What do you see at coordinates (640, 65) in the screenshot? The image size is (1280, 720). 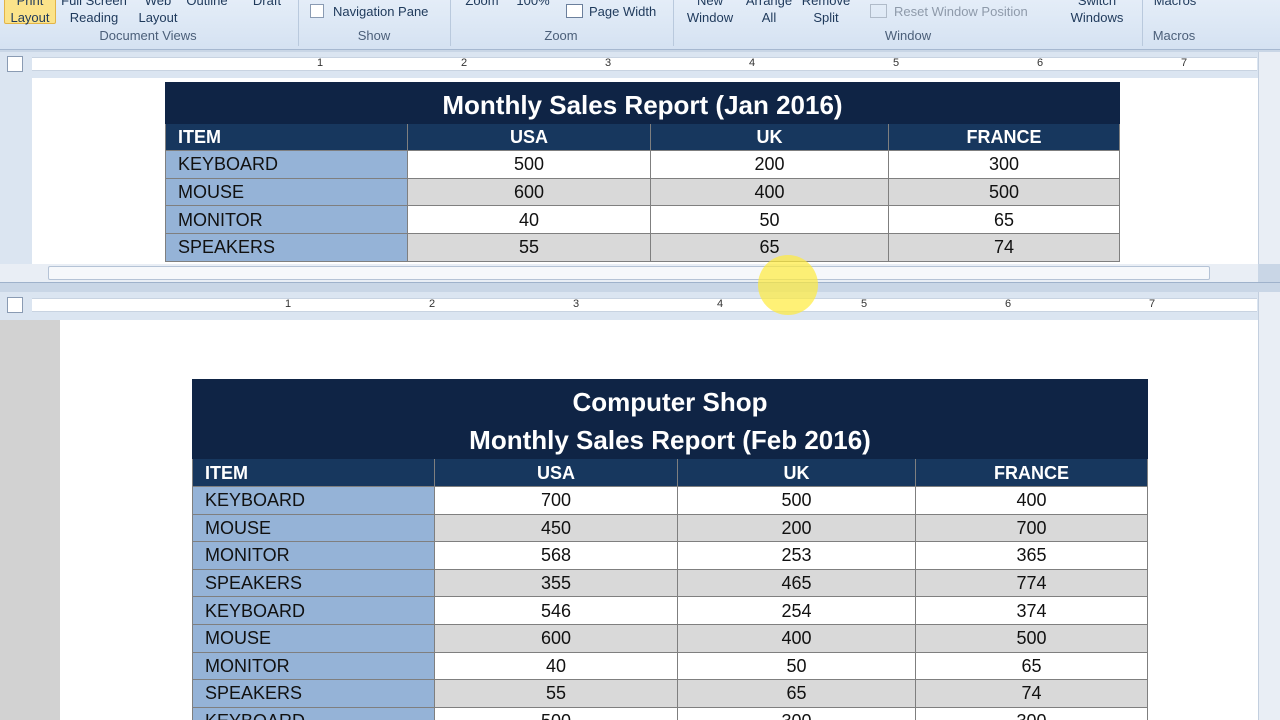 I see `ruler-bar` at bounding box center [640, 65].